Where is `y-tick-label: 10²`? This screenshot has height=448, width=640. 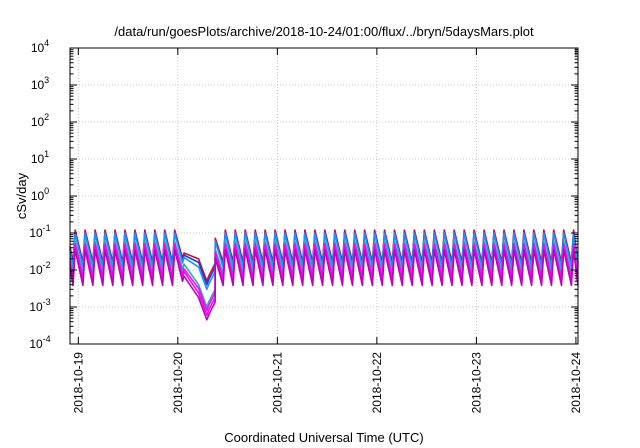 y-tick-label: 10² is located at coordinates (40, 120).